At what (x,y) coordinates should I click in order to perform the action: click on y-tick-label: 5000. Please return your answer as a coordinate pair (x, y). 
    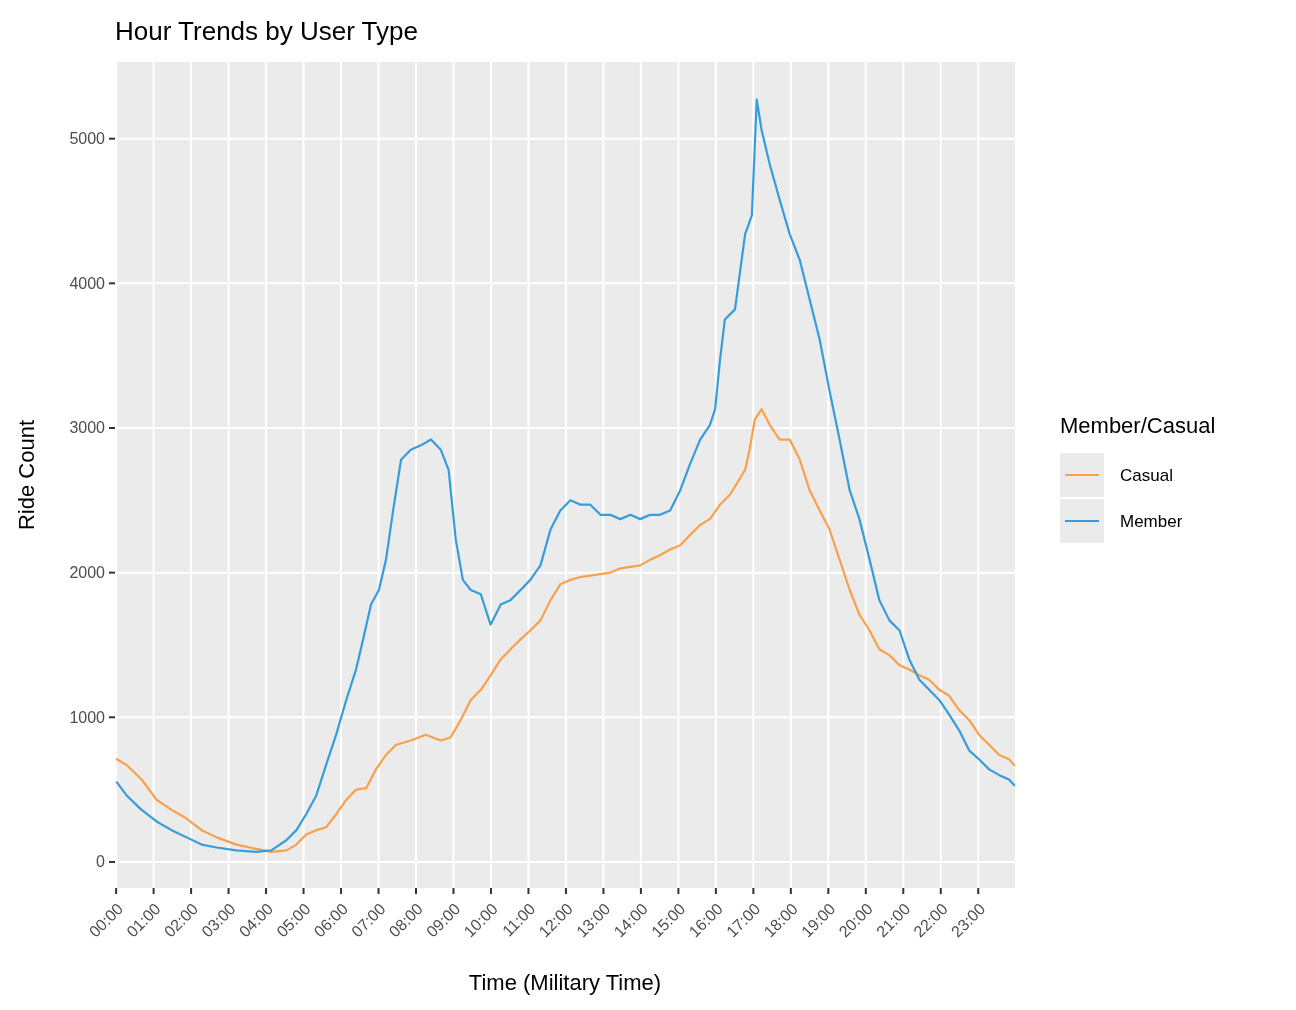
    Looking at the image, I should click on (87, 139).